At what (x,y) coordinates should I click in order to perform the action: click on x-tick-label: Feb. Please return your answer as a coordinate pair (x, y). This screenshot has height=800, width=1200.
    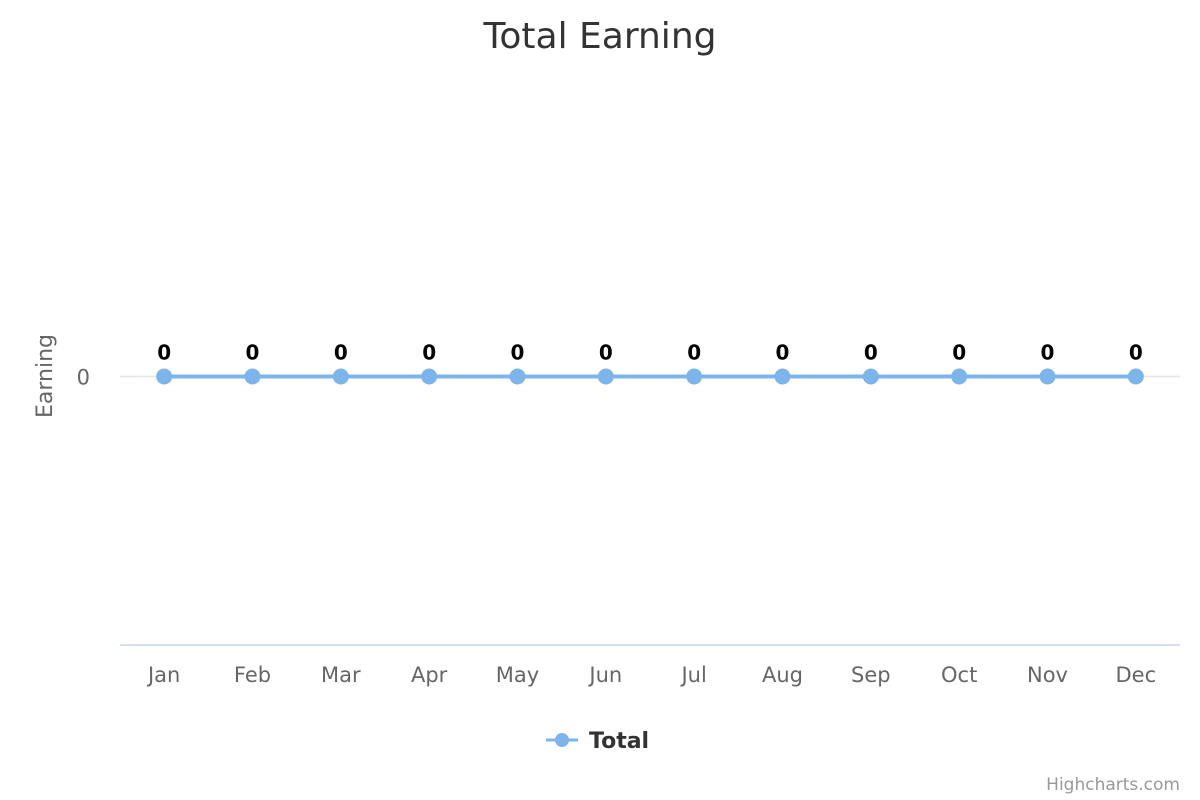
    Looking at the image, I should click on (252, 675).